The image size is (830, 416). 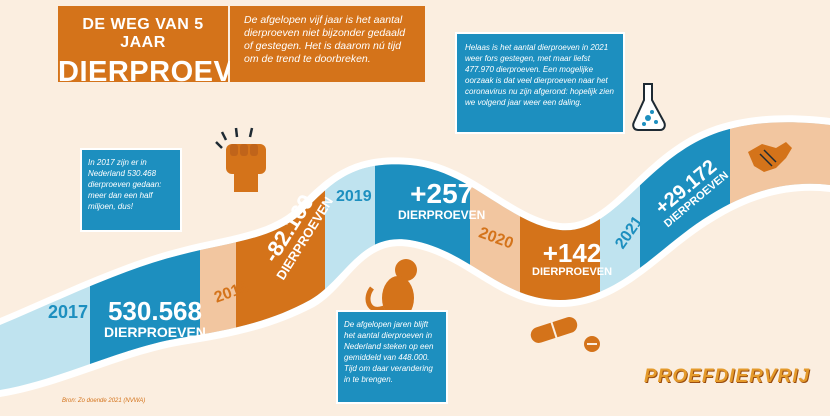 I want to click on step-2019: +257 DIERPROEVEN, so click(x=442, y=200).